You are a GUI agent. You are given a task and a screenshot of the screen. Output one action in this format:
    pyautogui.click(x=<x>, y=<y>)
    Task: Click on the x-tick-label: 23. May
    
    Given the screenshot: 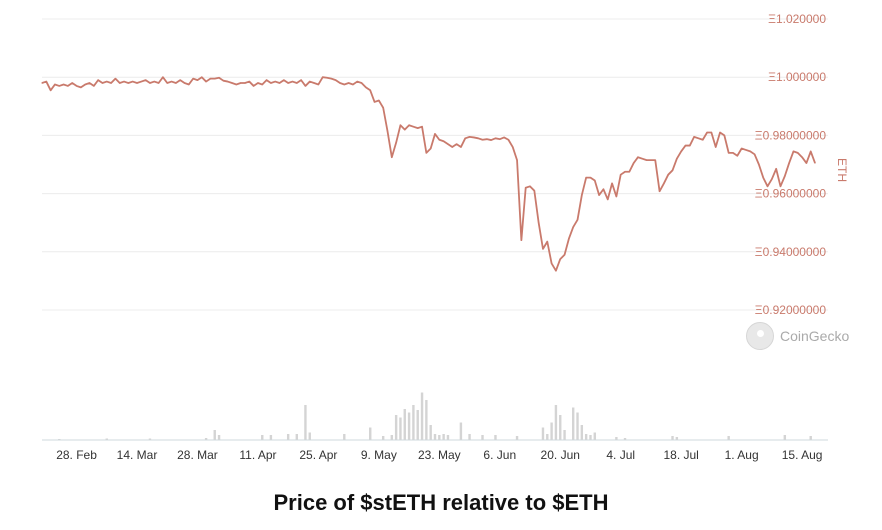 What is the action you would take?
    pyautogui.click(x=439, y=455)
    